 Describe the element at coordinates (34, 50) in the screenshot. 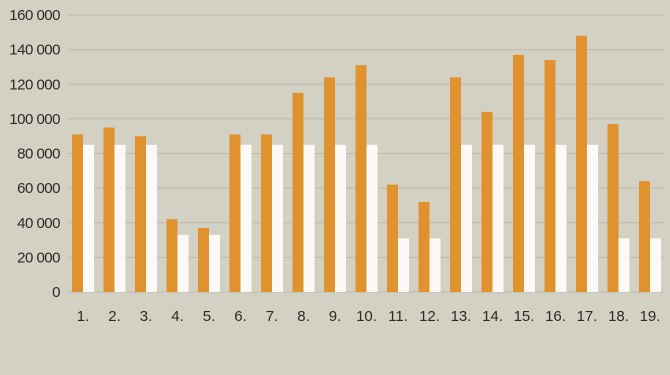

I see `y-tick-label: 140 000` at that location.